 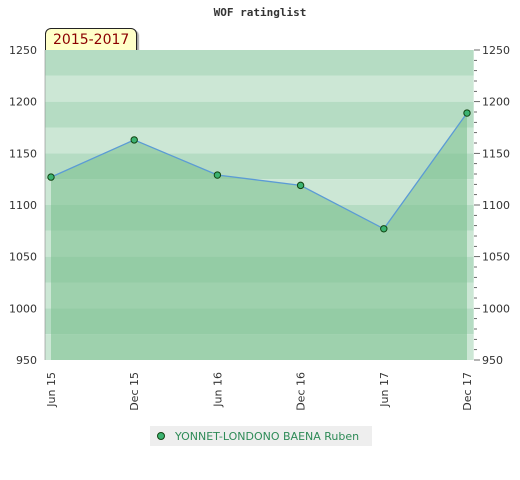 What do you see at coordinates (23, 102) in the screenshot?
I see `y-tick-label-left: 1200` at bounding box center [23, 102].